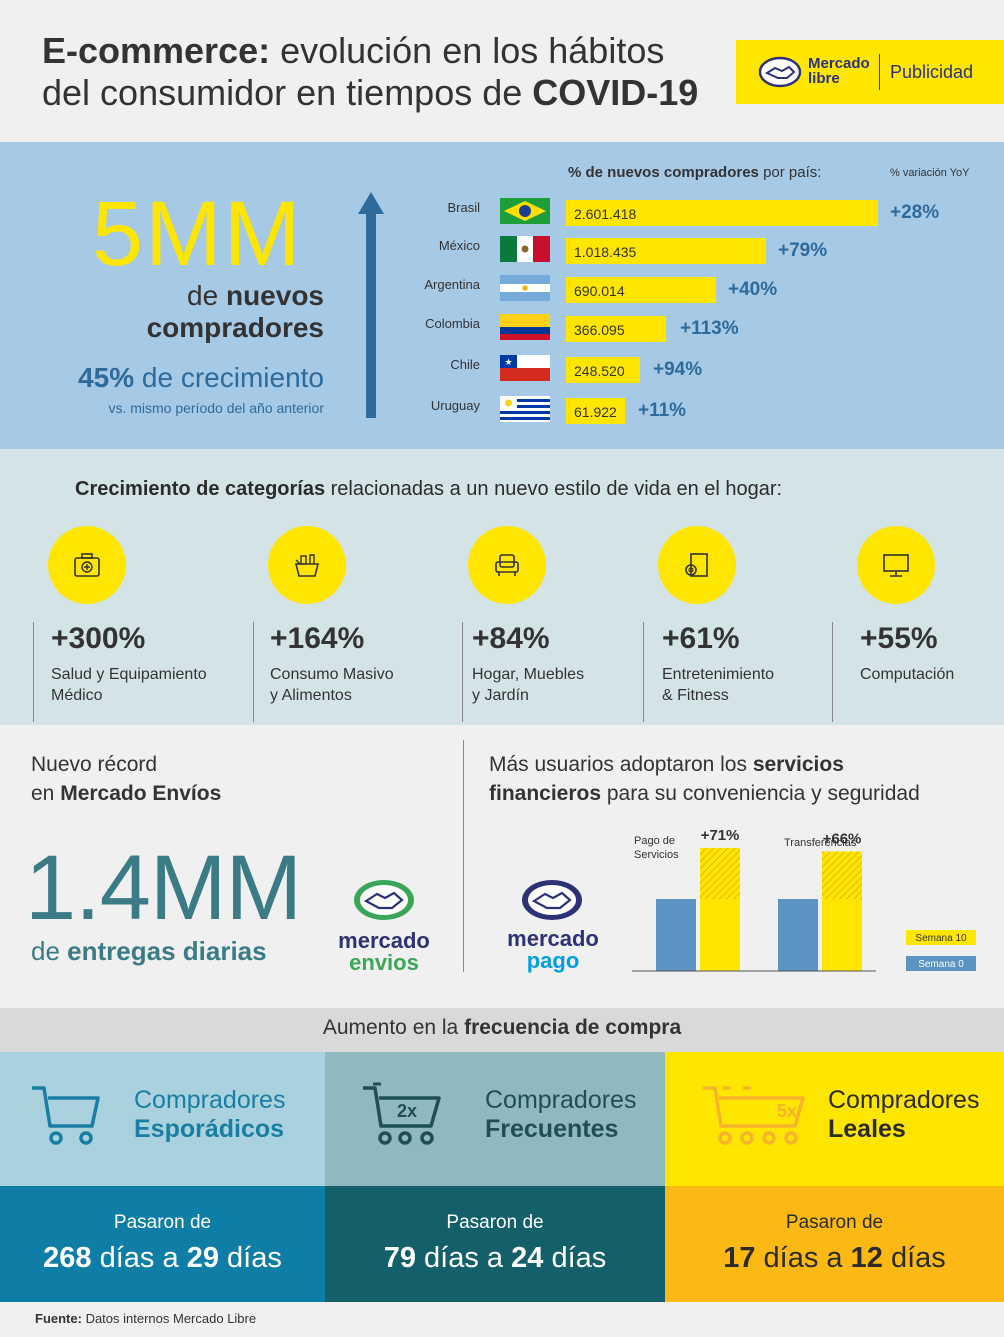 The height and width of the screenshot is (1337, 1004). Describe the element at coordinates (941, 964) in the screenshot. I see `legend-label: Semana 0` at that location.